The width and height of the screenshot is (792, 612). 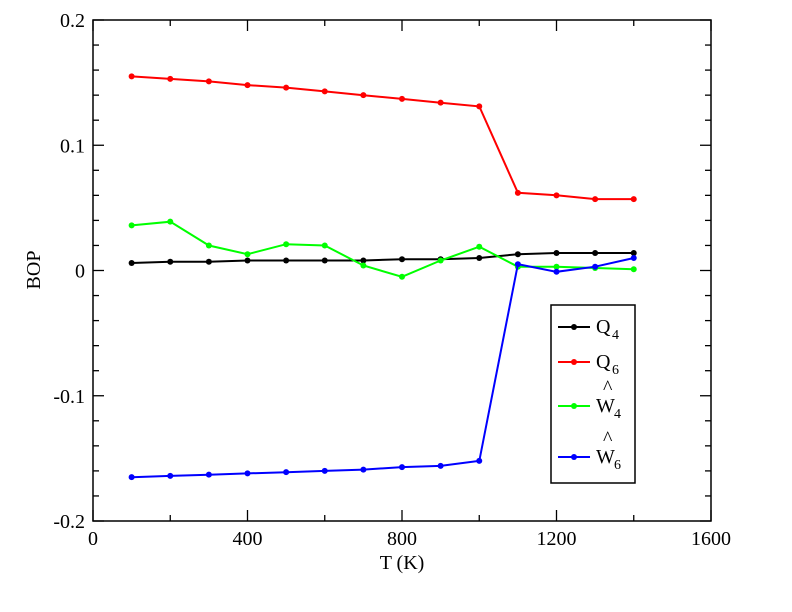 What do you see at coordinates (248, 539) in the screenshot?
I see `x-tick-label: 400` at bounding box center [248, 539].